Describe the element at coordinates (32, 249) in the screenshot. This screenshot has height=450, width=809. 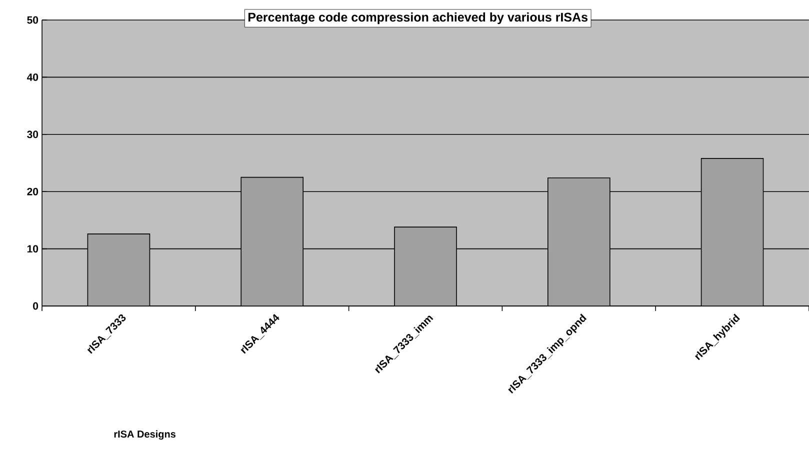
I see `y-tick-label: 10` at that location.